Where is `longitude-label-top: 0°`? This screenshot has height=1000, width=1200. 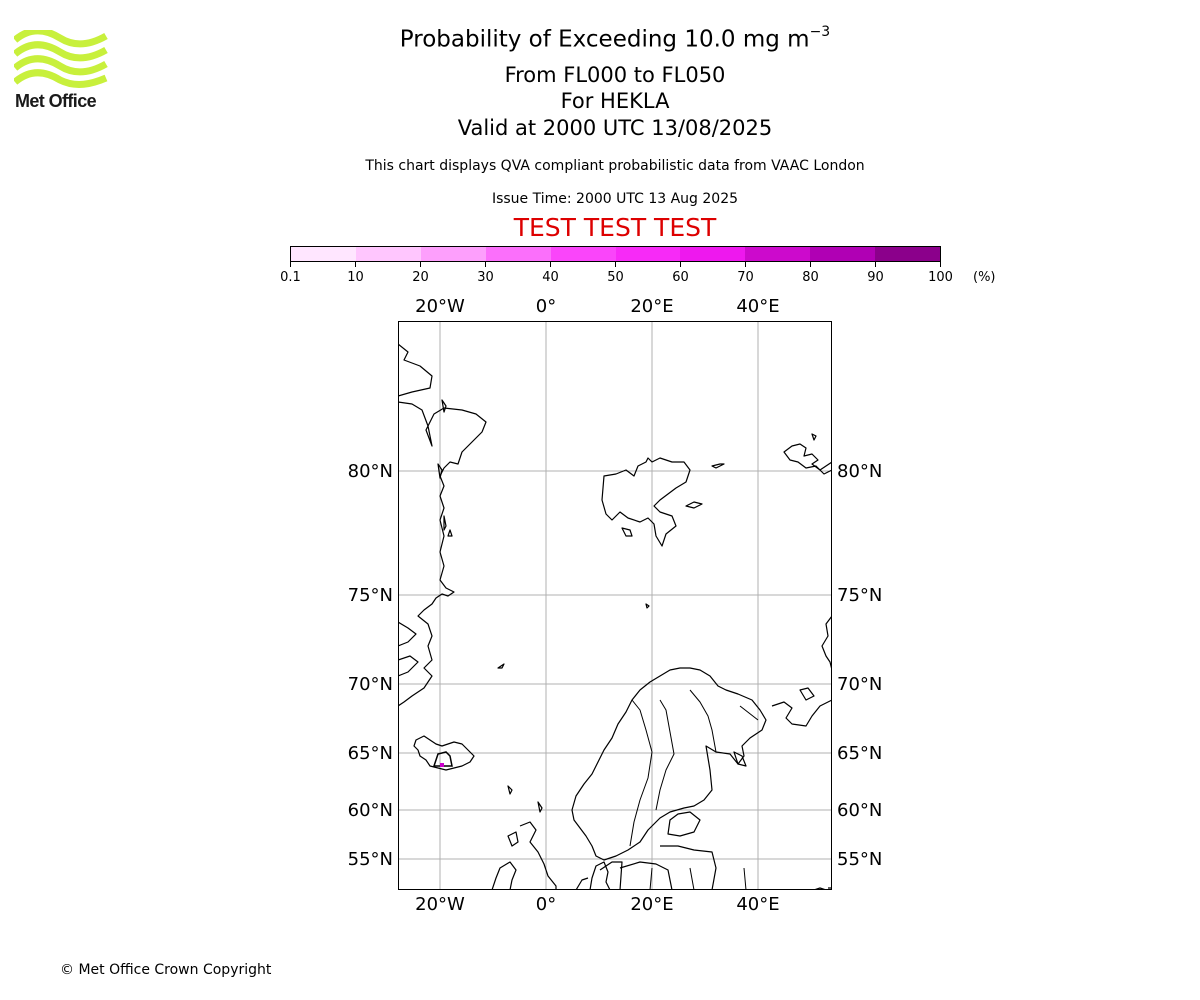 longitude-label-top: 0° is located at coordinates (546, 306).